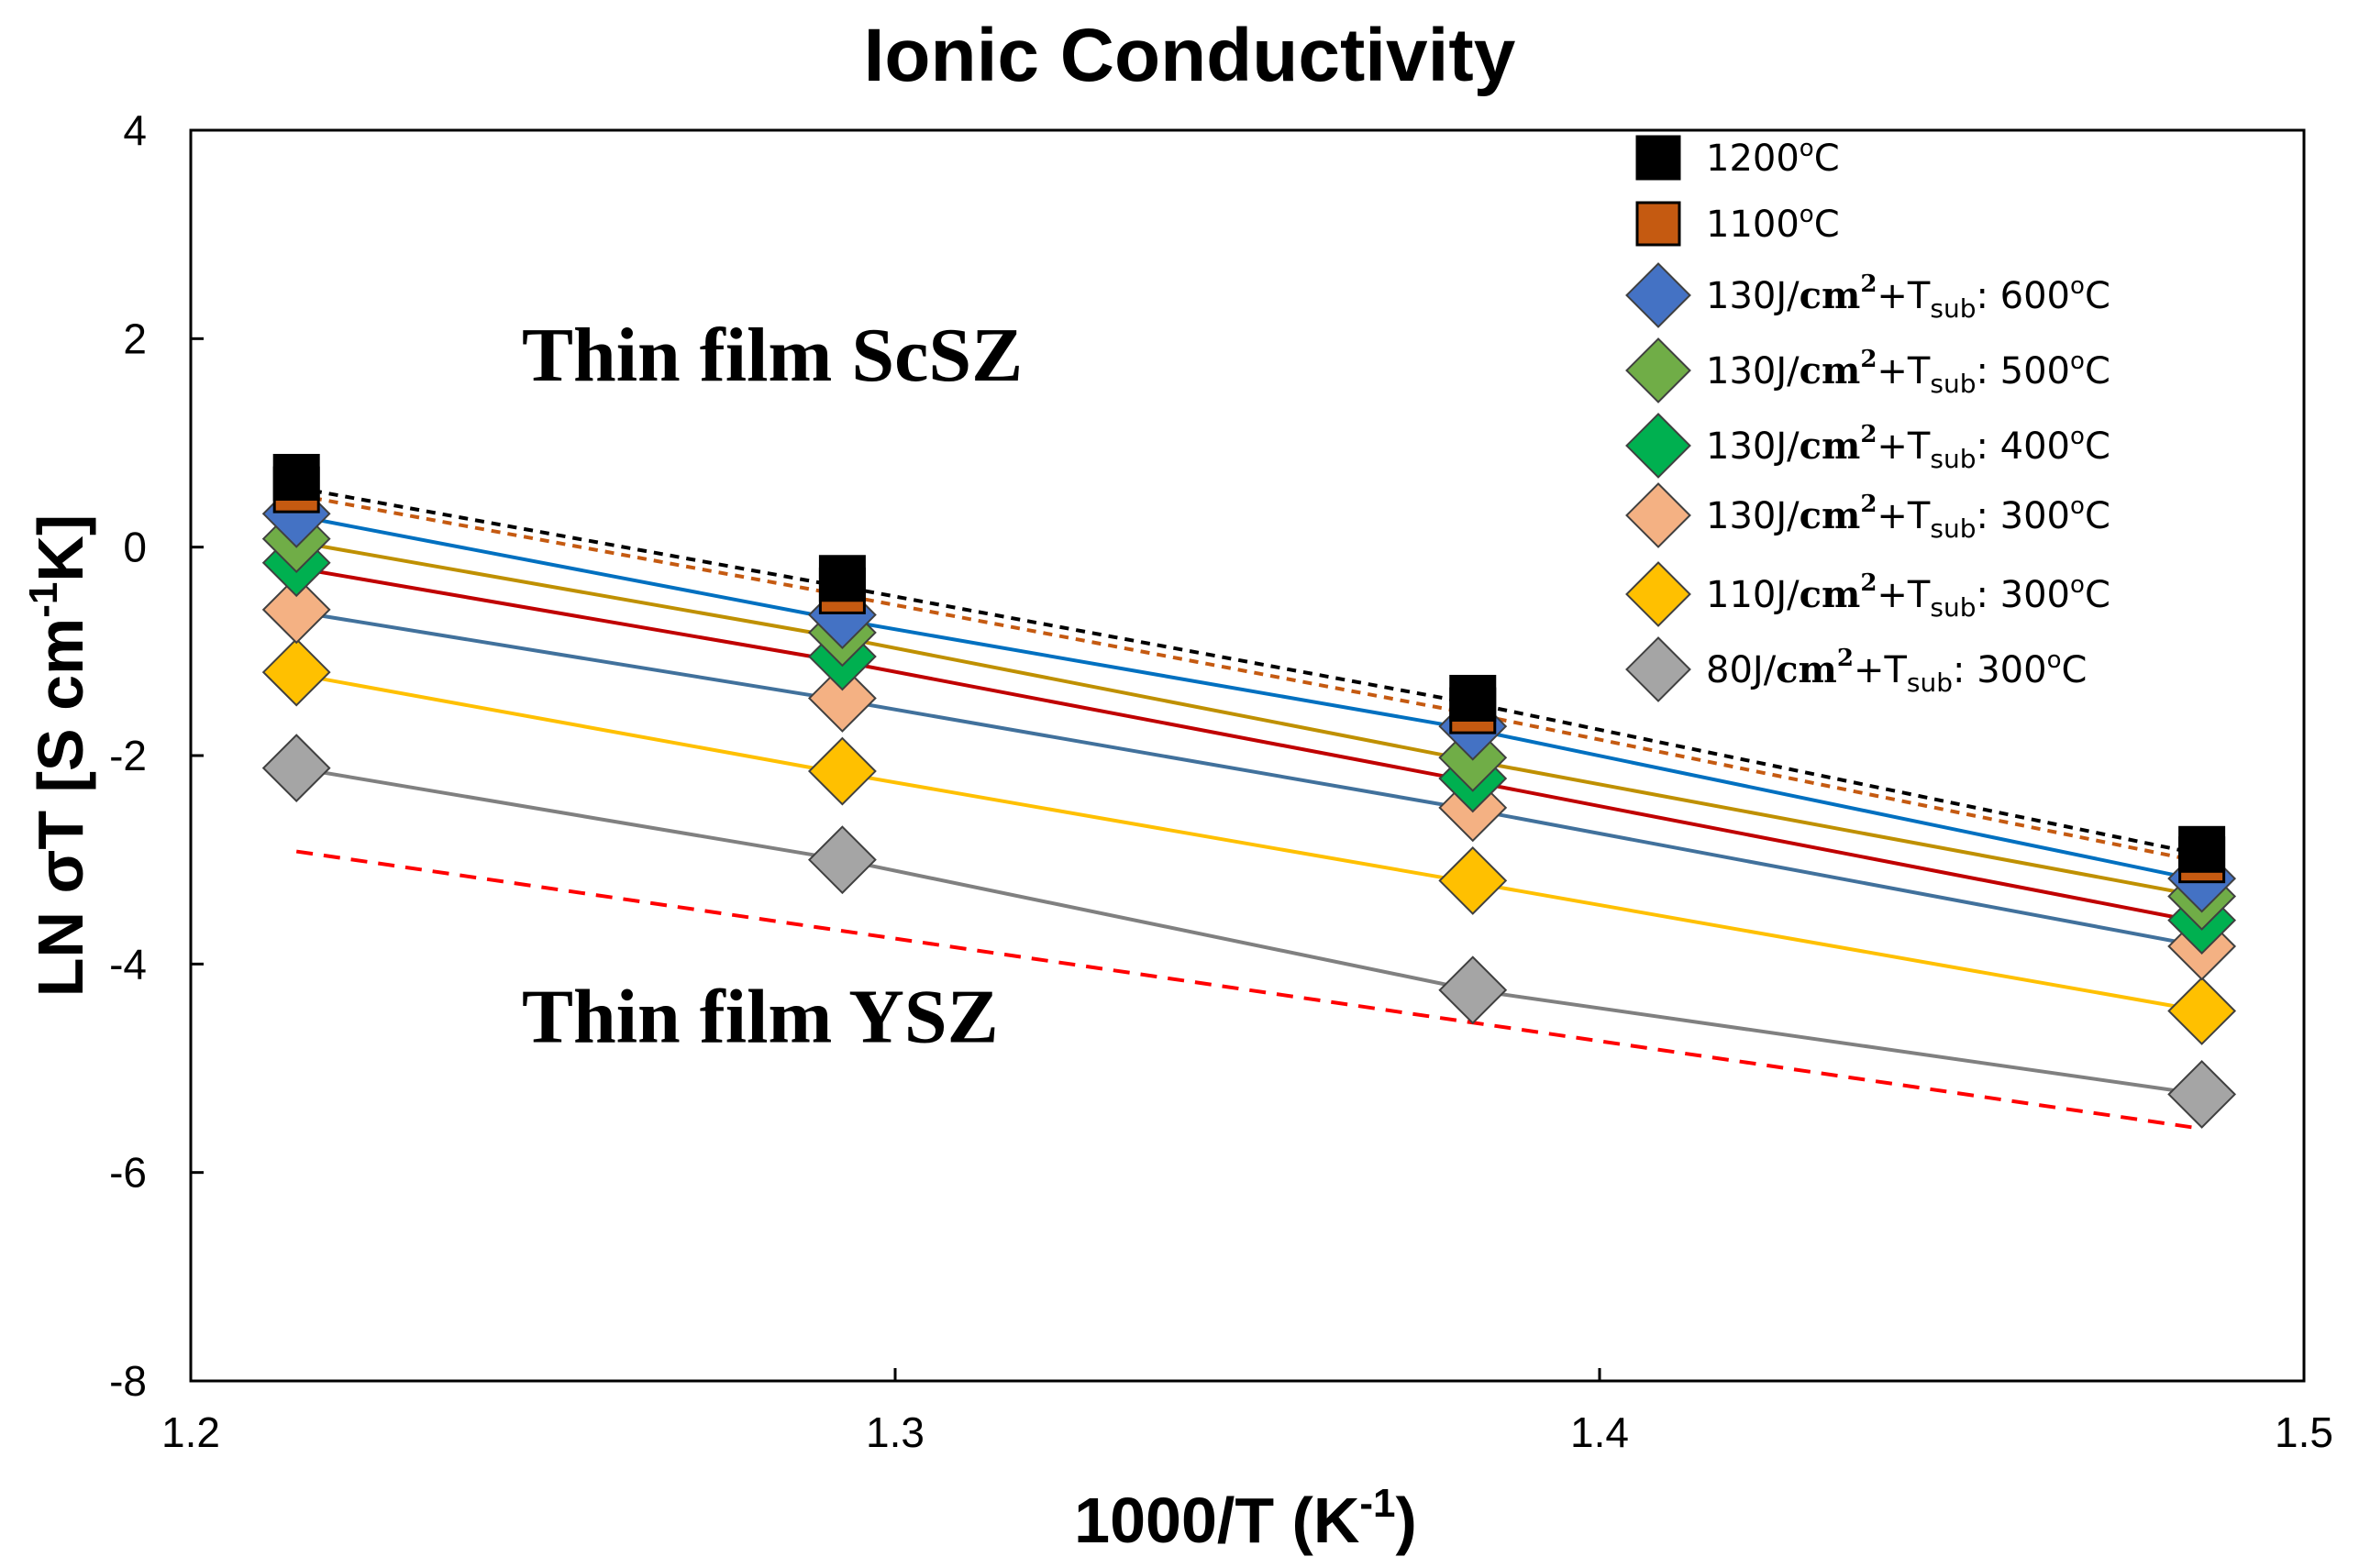 This screenshot has height=1568, width=2359. What do you see at coordinates (1190, 55) in the screenshot?
I see `chart-title: Ionic Conductivity` at bounding box center [1190, 55].